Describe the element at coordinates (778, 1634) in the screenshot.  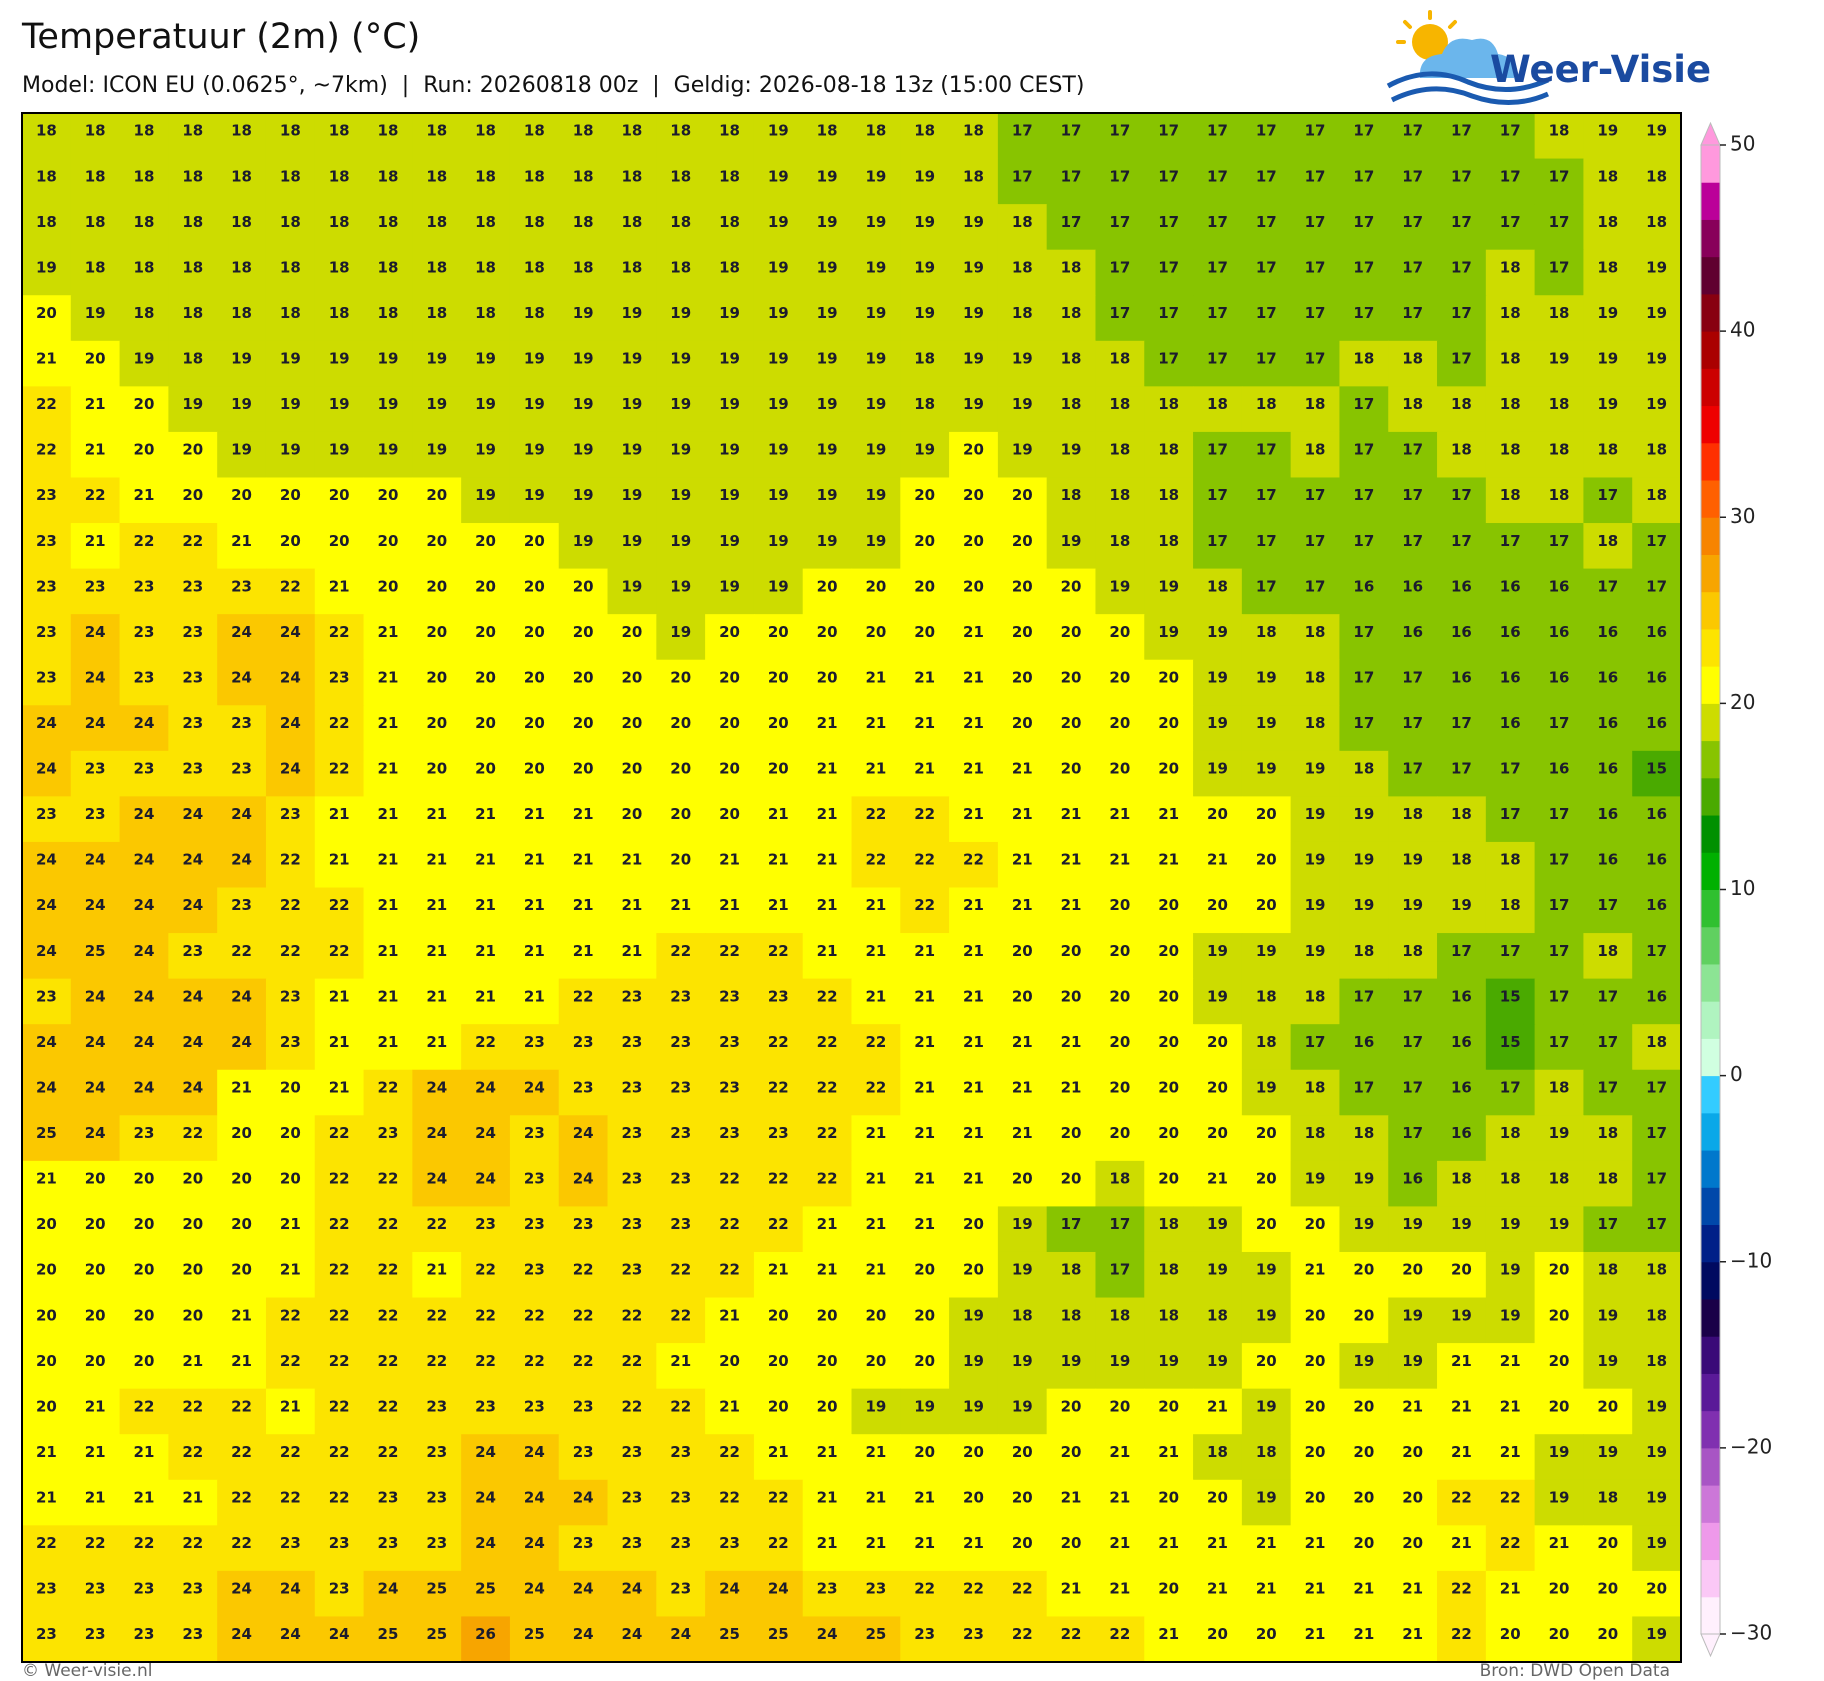
I see `temperature-label: 25` at that location.